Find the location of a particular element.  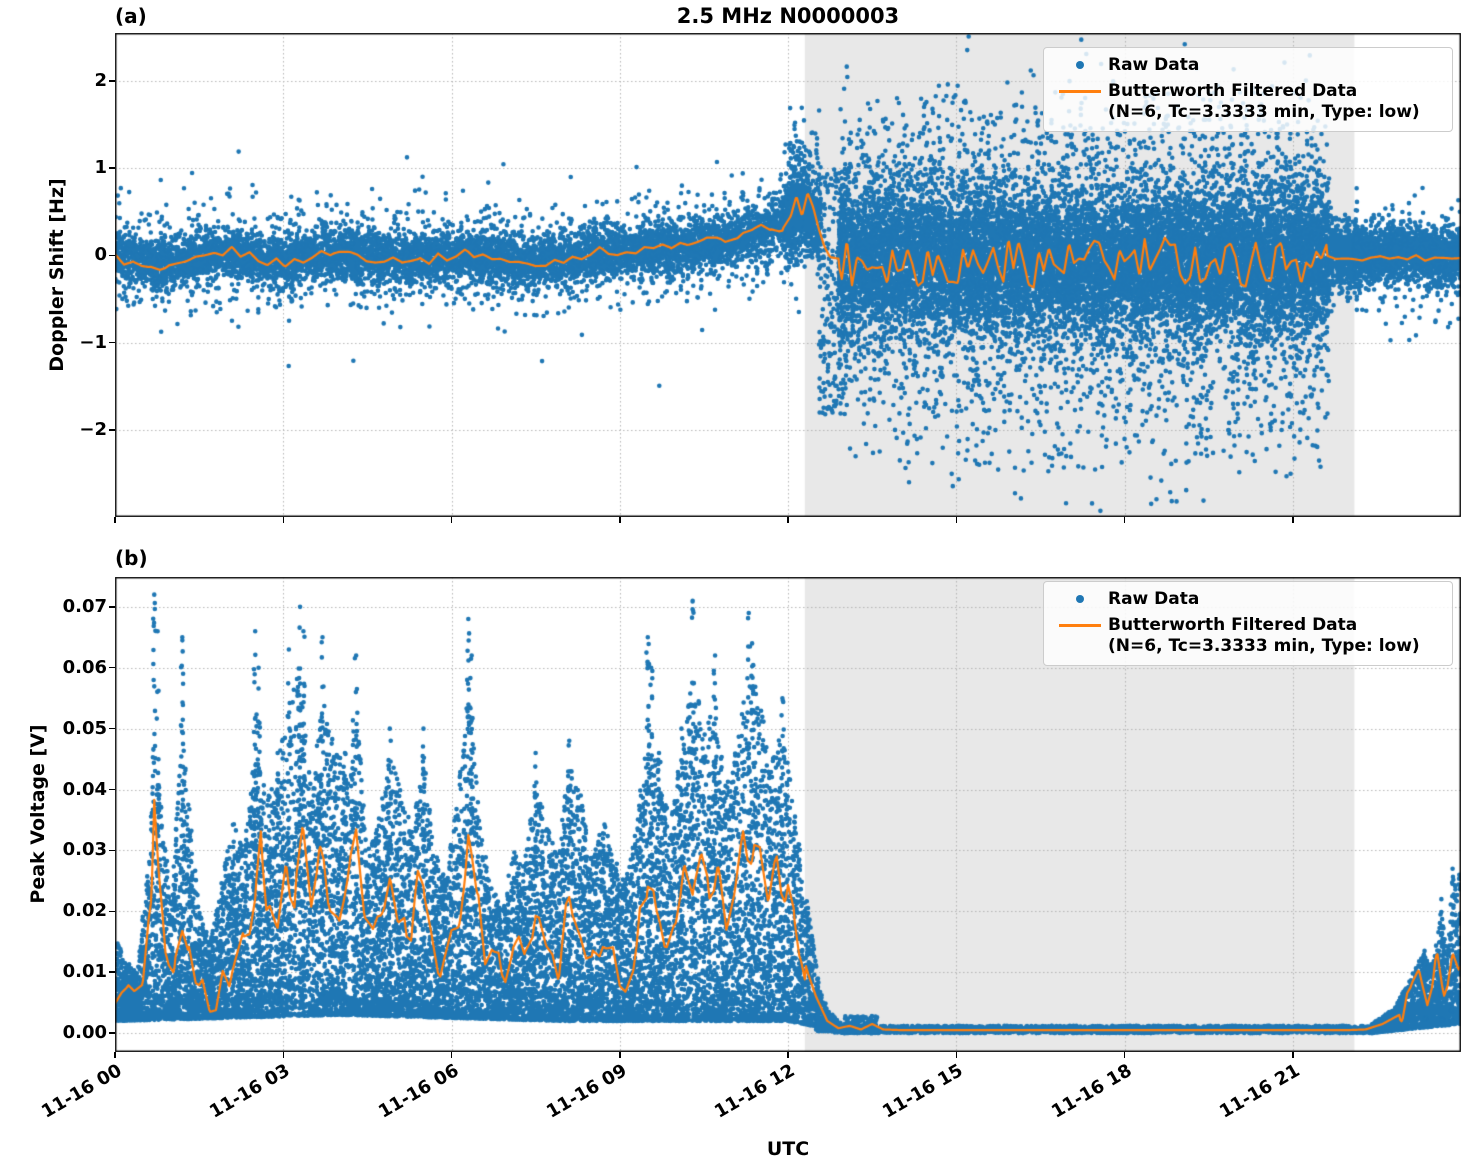

y-tick-label: 0 is located at coordinates (100, 255).